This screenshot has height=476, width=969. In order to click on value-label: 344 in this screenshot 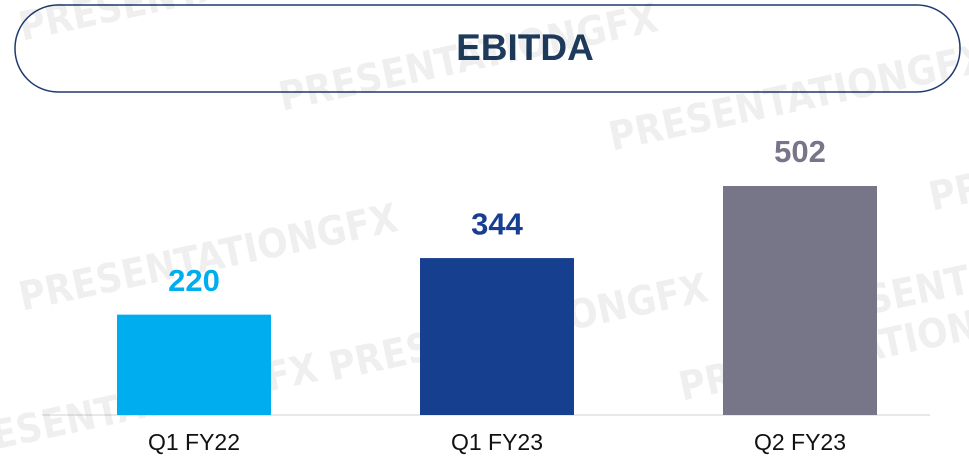, I will do `click(497, 223)`.